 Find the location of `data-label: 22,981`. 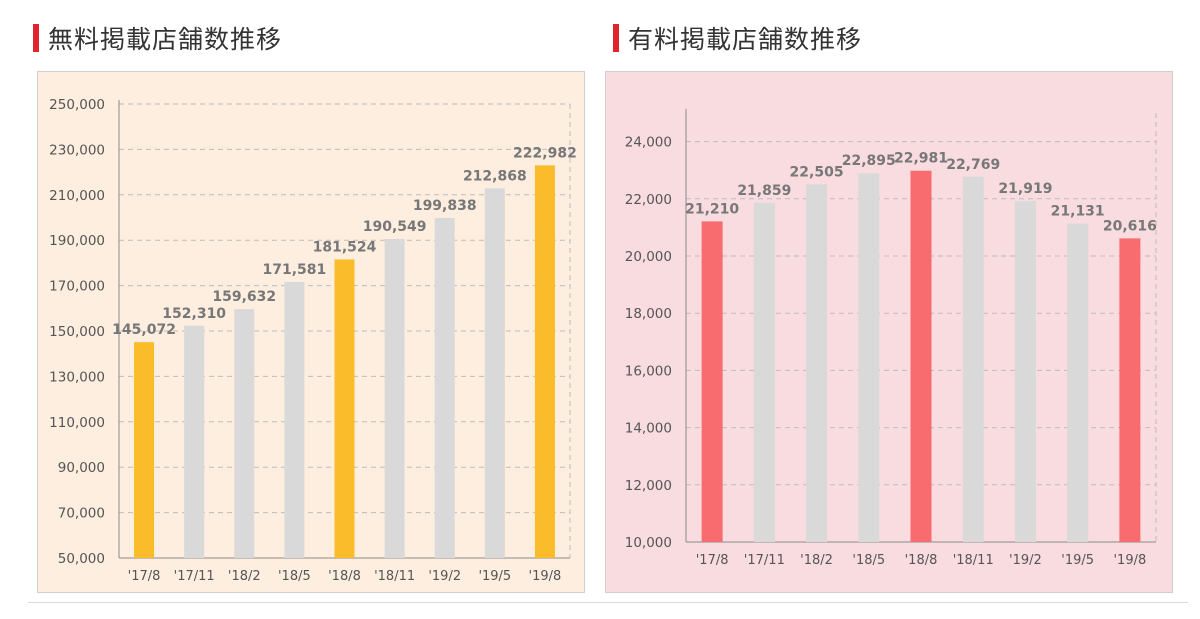

data-label: 22,981 is located at coordinates (921, 159).